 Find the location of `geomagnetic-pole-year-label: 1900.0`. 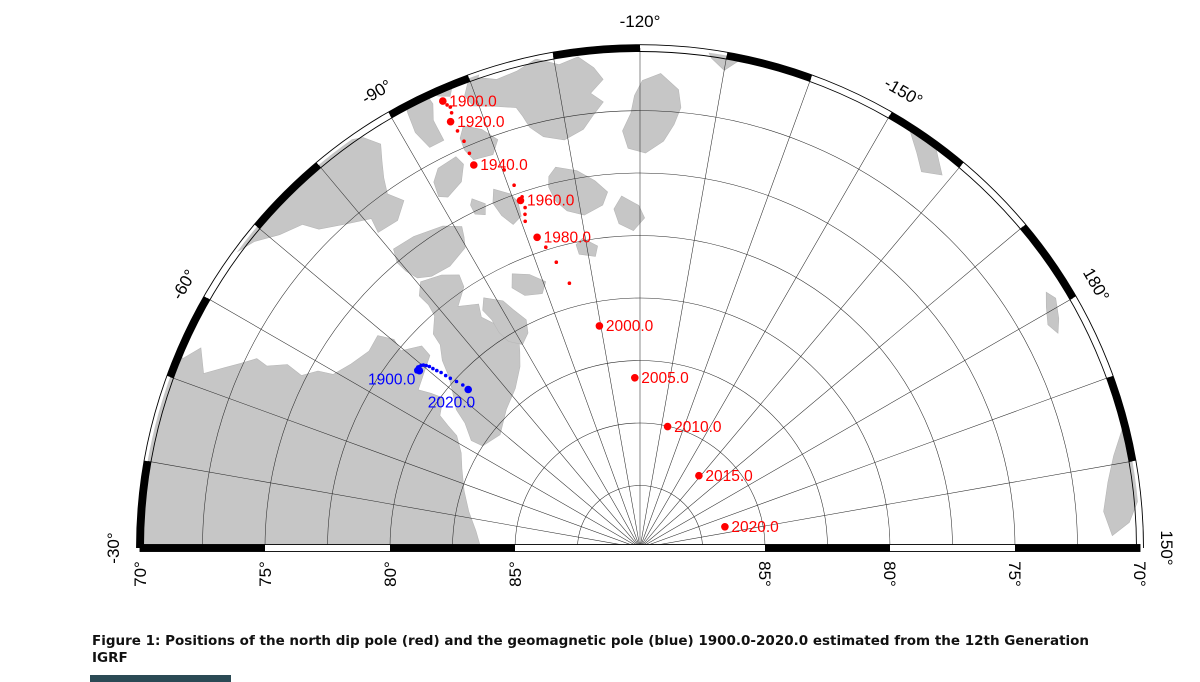

geomagnetic-pole-year-label: 1900.0 is located at coordinates (392, 380).